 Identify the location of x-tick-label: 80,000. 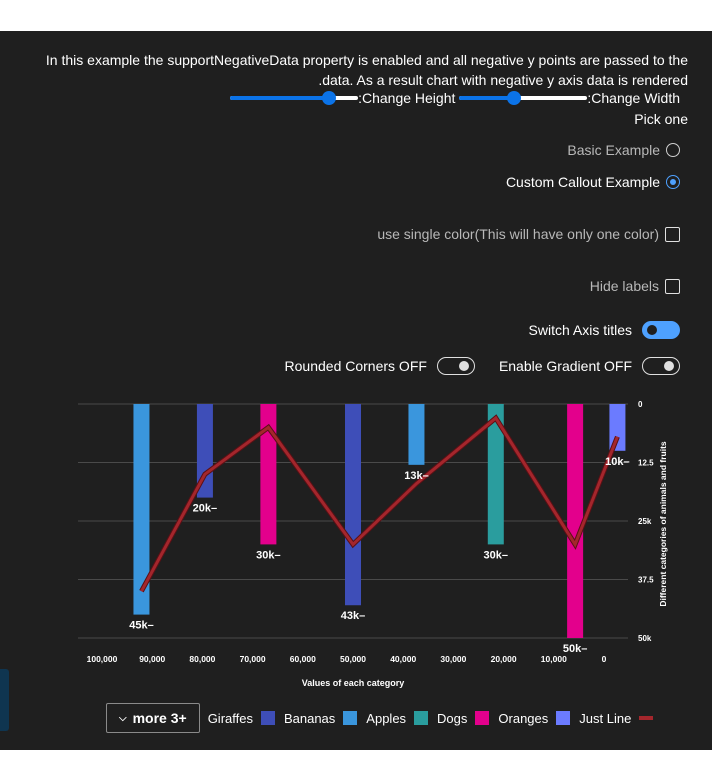
(202, 659).